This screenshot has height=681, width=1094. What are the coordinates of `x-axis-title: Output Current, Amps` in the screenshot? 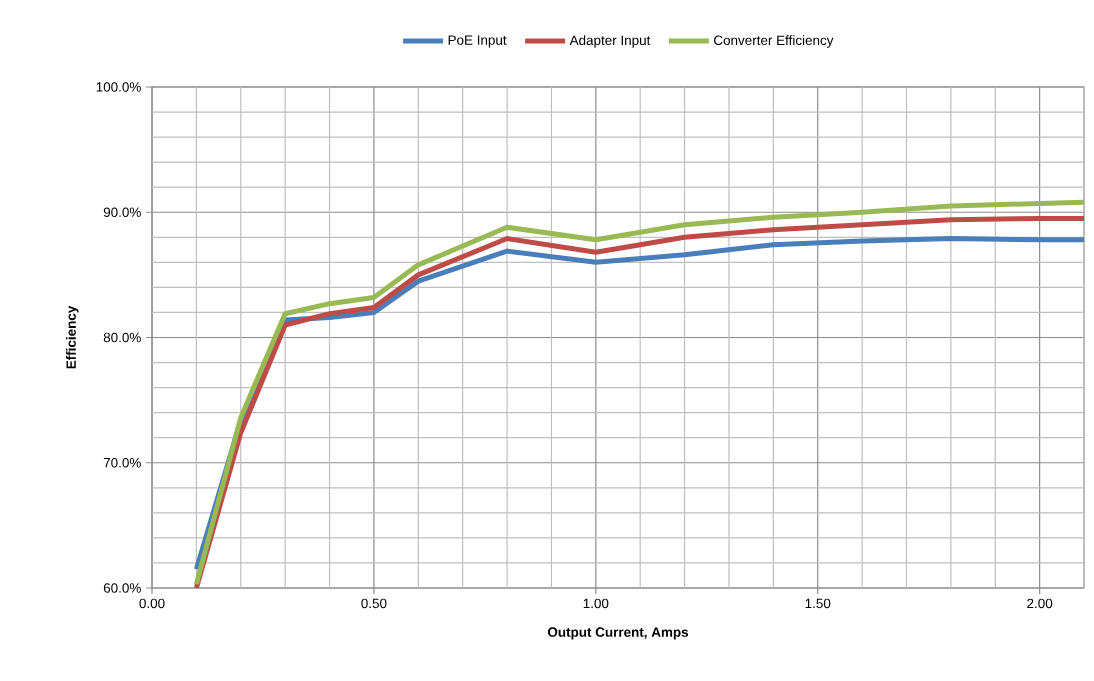 It's located at (618, 633).